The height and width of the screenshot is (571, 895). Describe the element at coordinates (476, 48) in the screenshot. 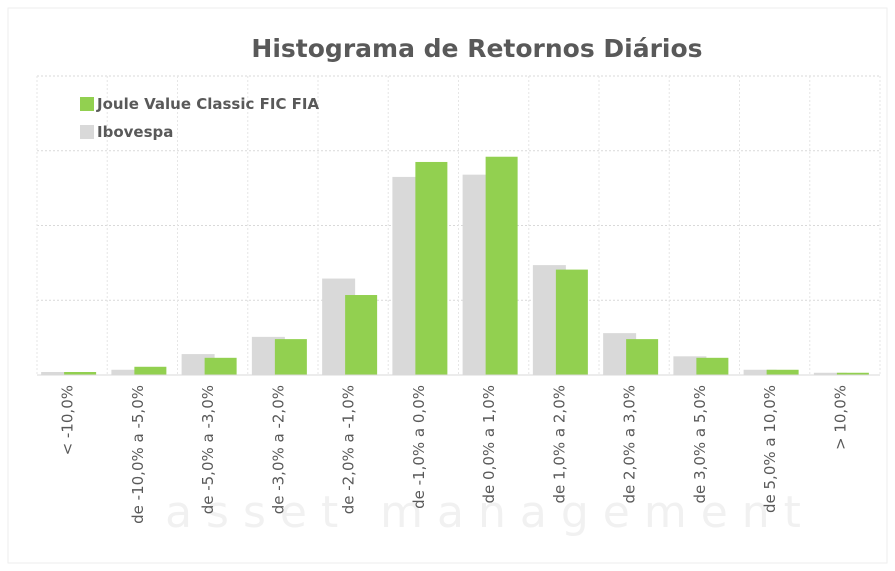

I see `chart-title: Histograma de Retornos Diários` at that location.